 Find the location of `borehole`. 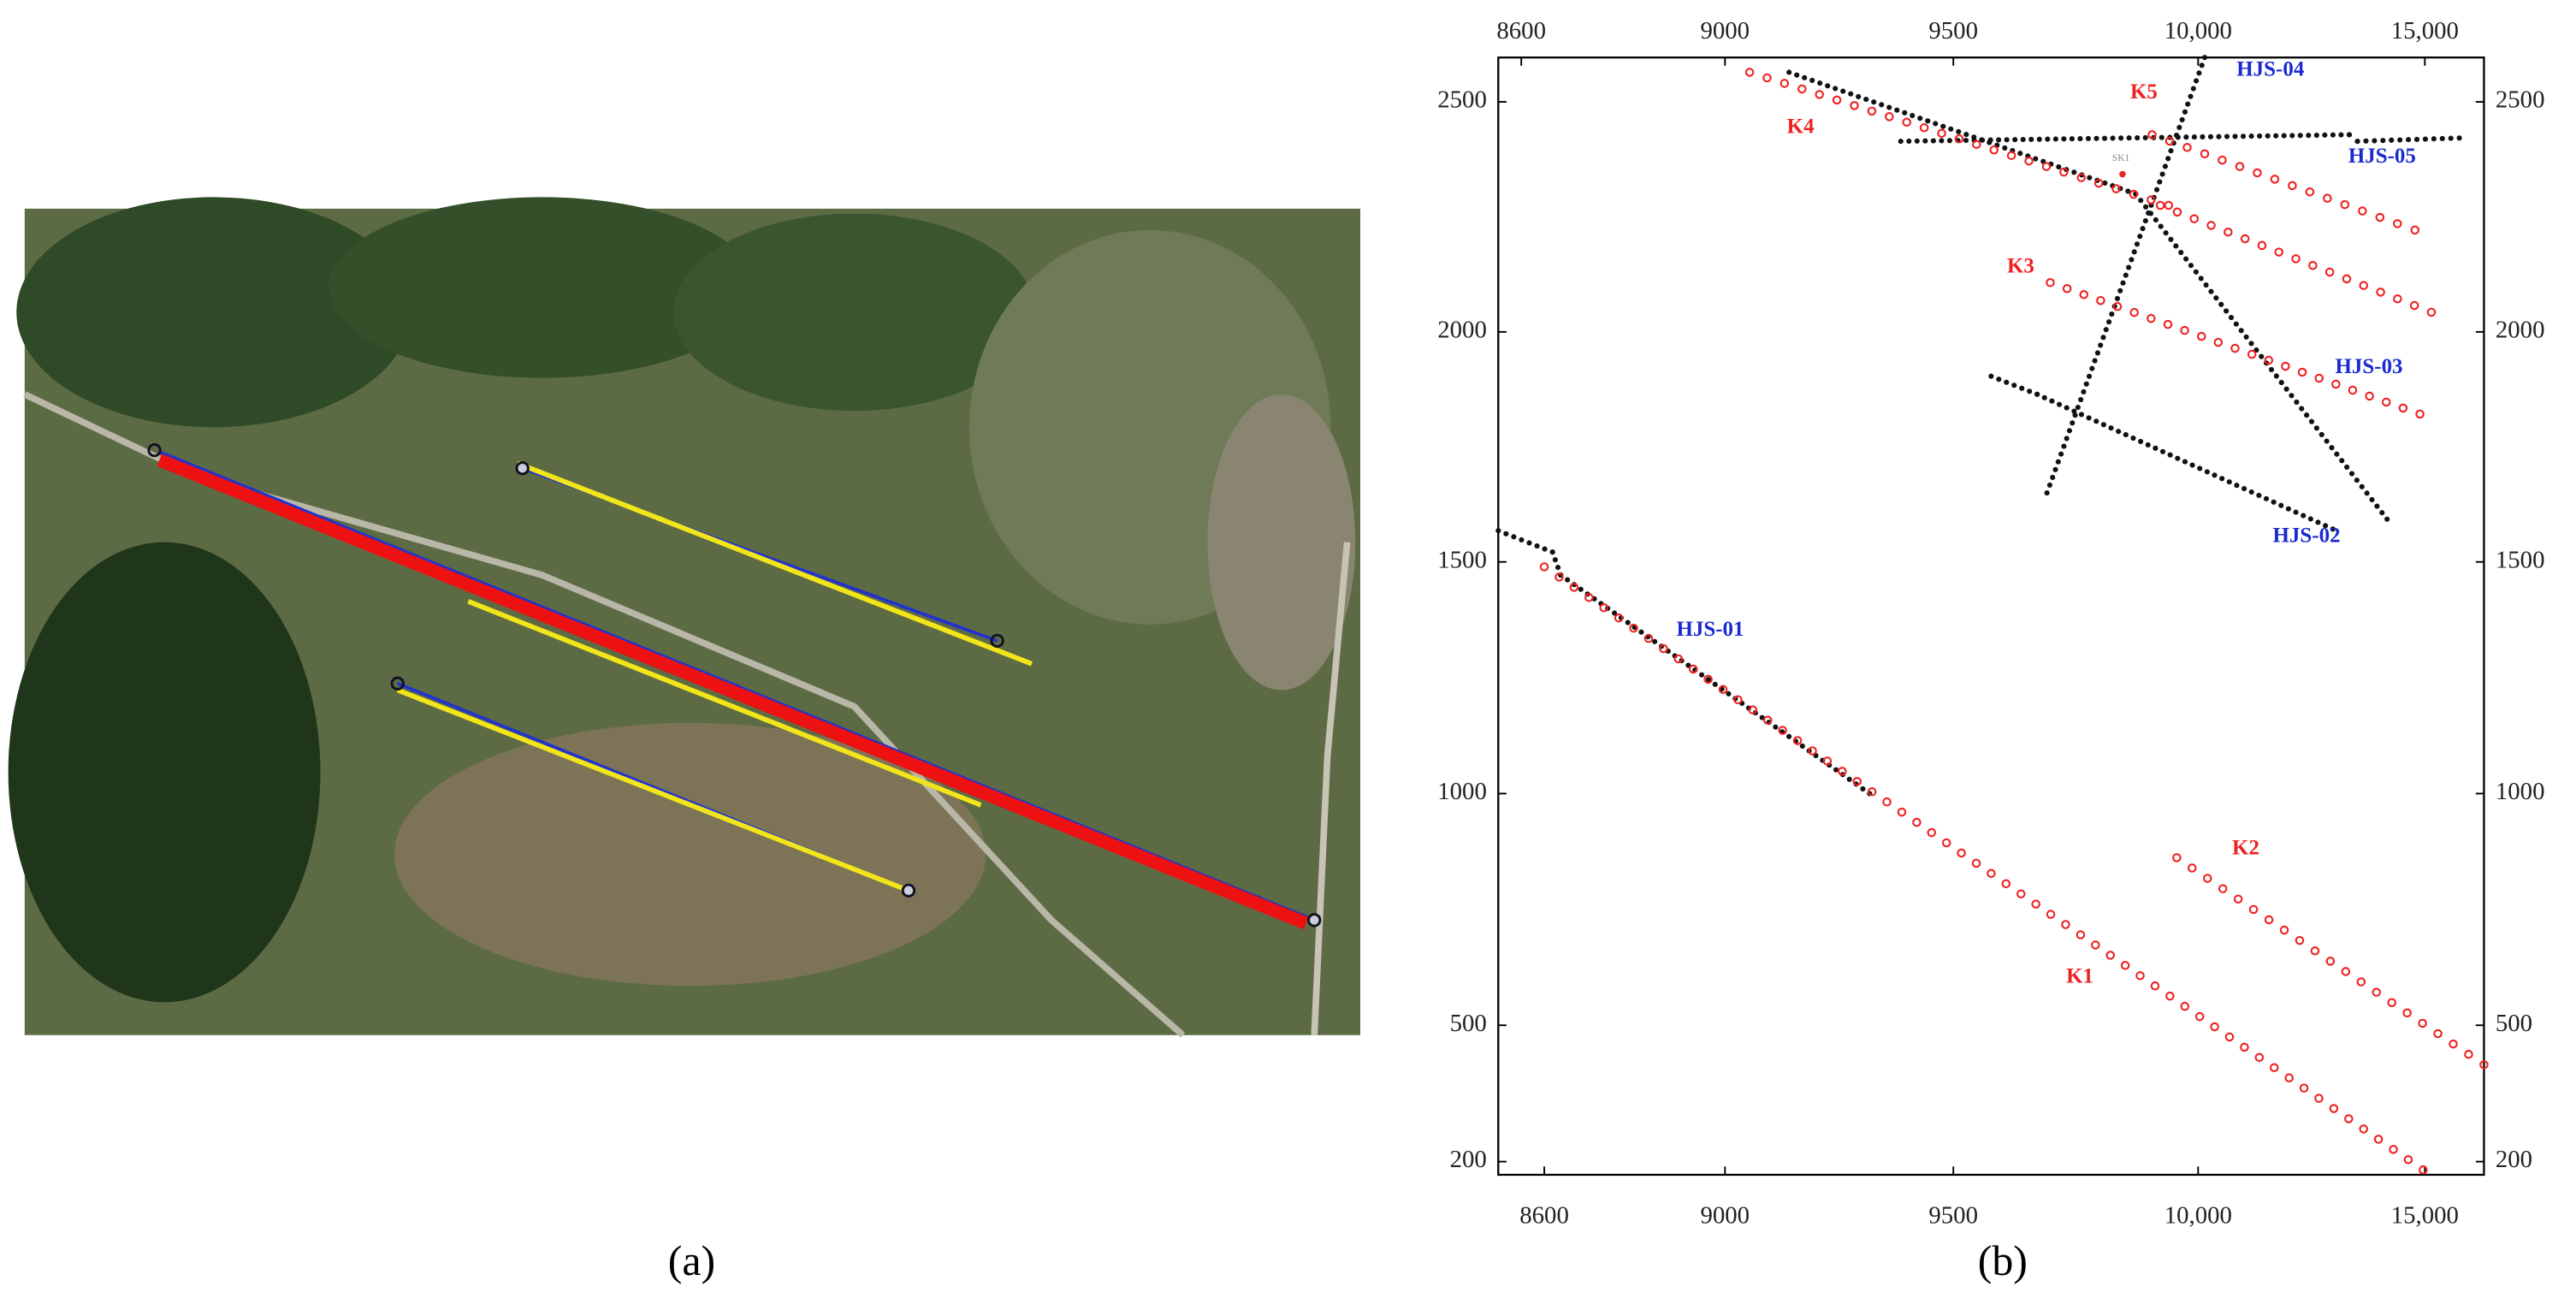

borehole is located at coordinates (2122, 174).